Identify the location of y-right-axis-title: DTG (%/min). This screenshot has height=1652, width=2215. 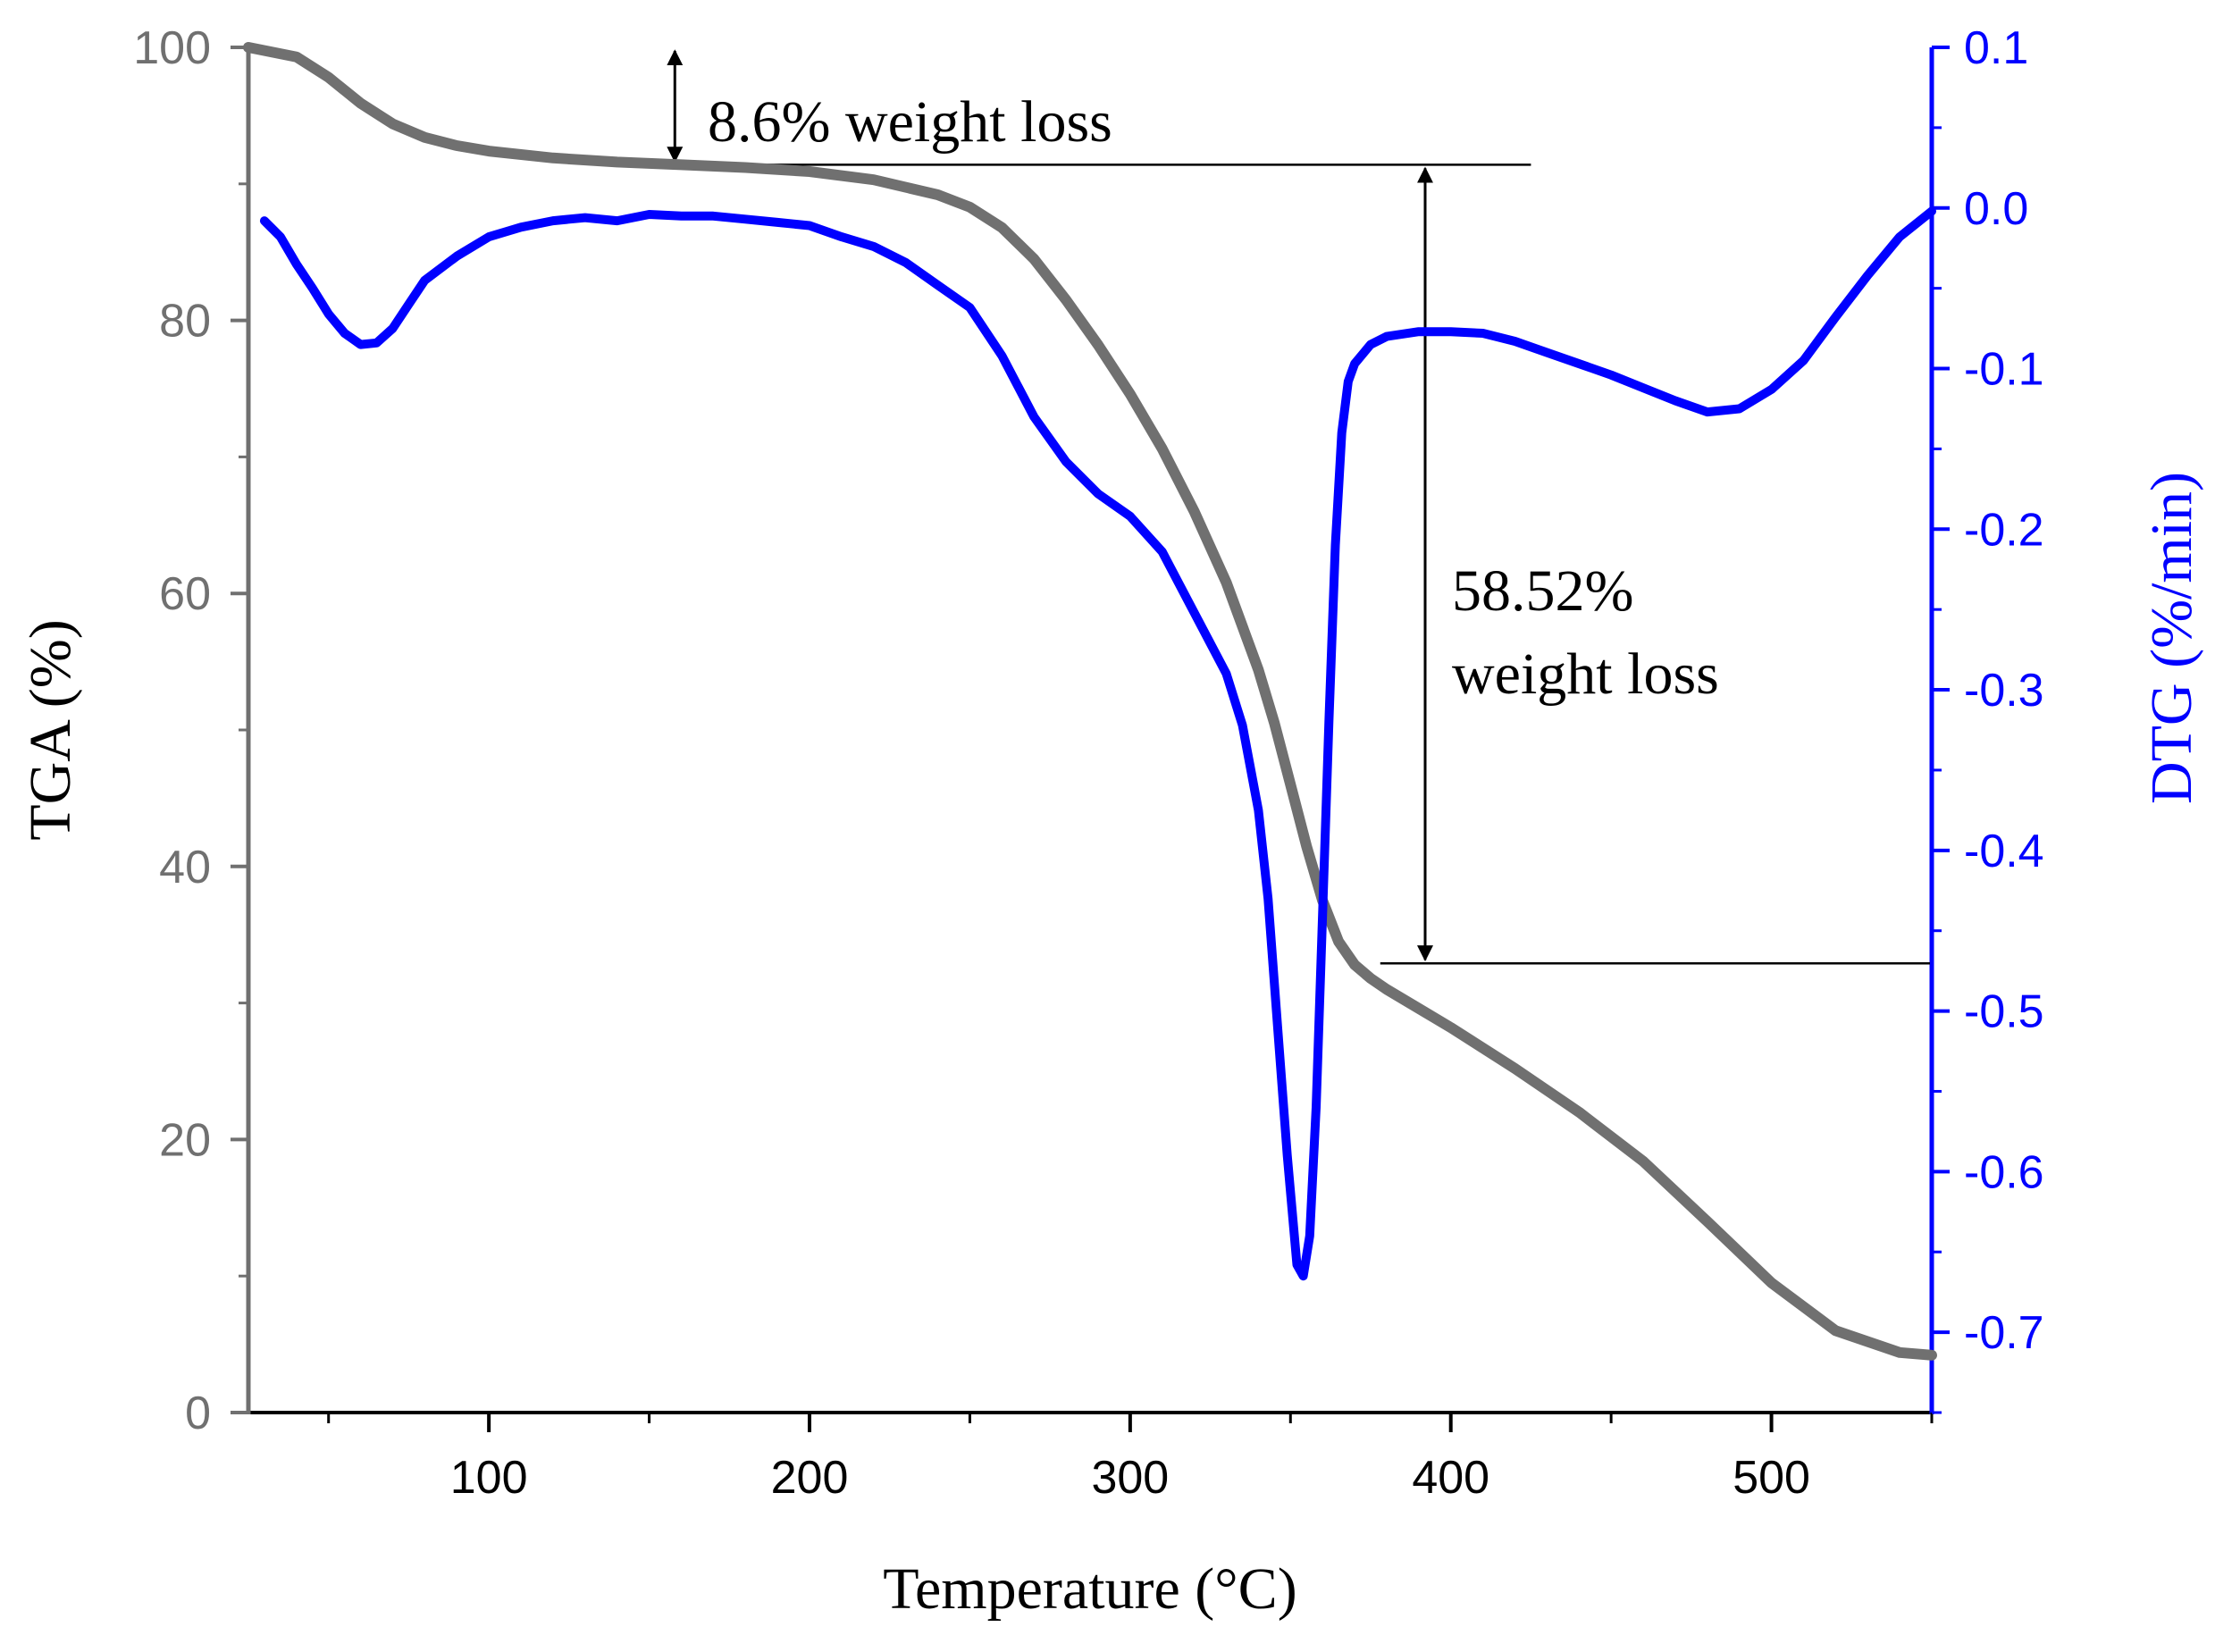
(2171, 638).